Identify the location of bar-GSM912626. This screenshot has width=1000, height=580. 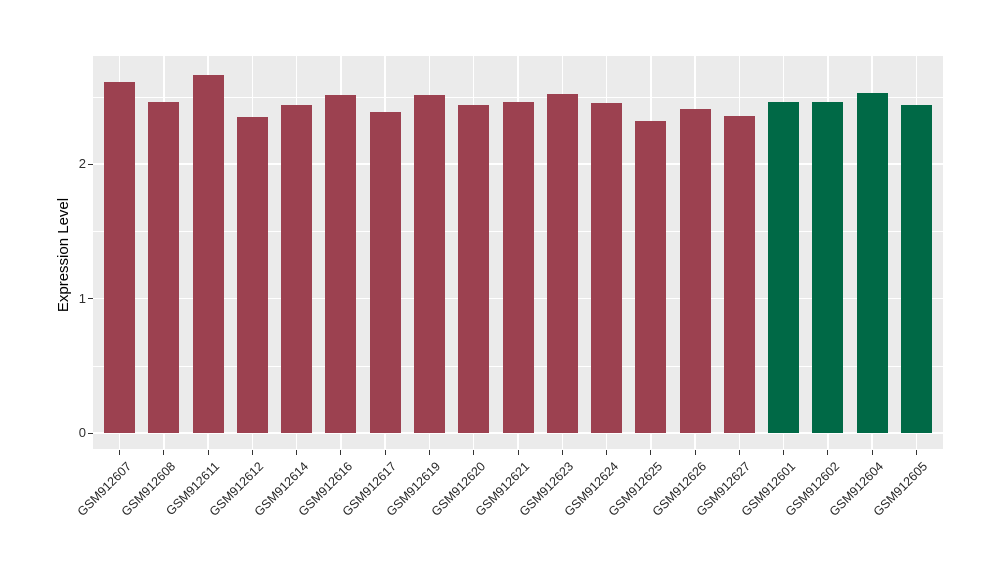
(695, 270).